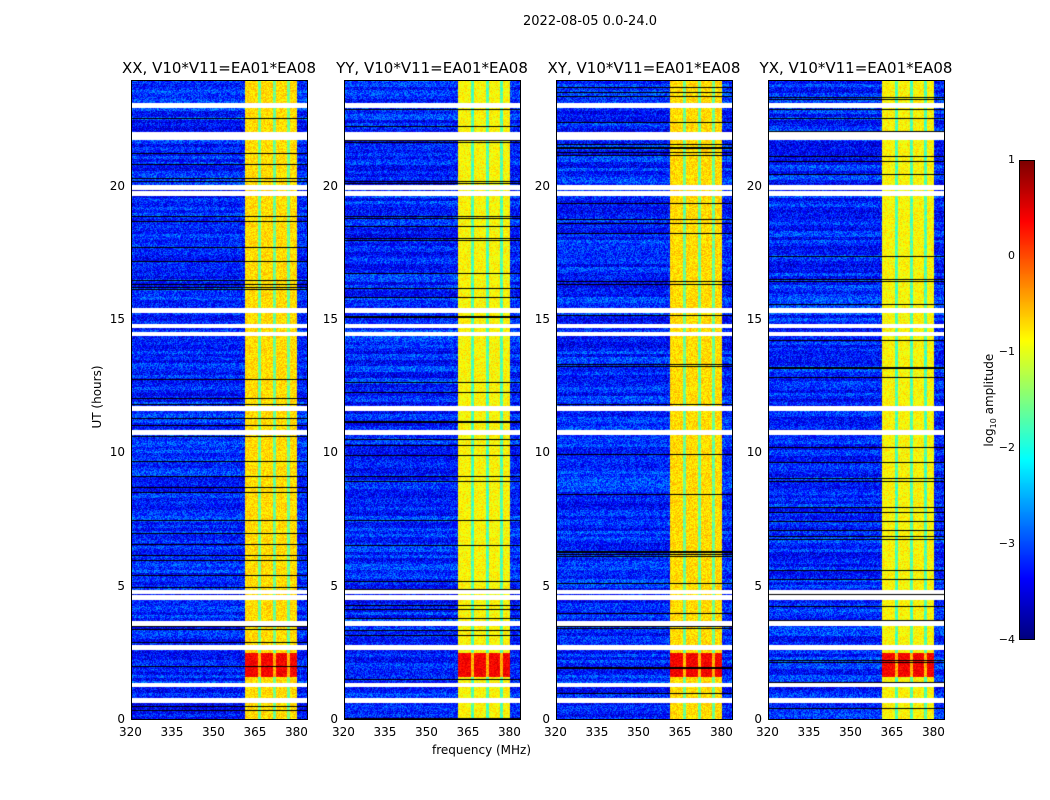  Describe the element at coordinates (218, 68) in the screenshot. I see `panel-title: XX, V10*V11=EA01*EA08` at that location.